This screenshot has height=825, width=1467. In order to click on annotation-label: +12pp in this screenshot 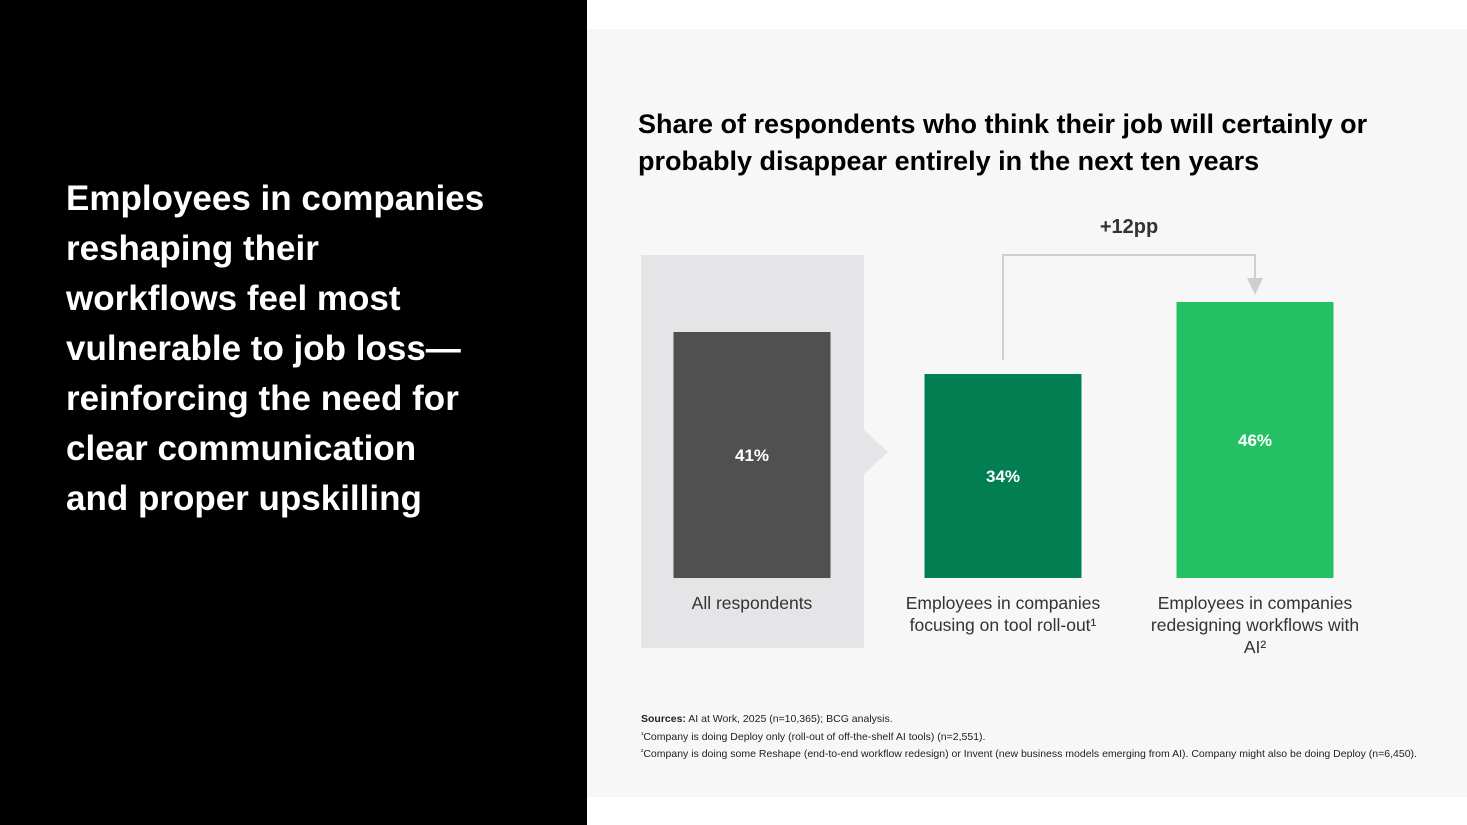, I will do `click(1129, 227)`.